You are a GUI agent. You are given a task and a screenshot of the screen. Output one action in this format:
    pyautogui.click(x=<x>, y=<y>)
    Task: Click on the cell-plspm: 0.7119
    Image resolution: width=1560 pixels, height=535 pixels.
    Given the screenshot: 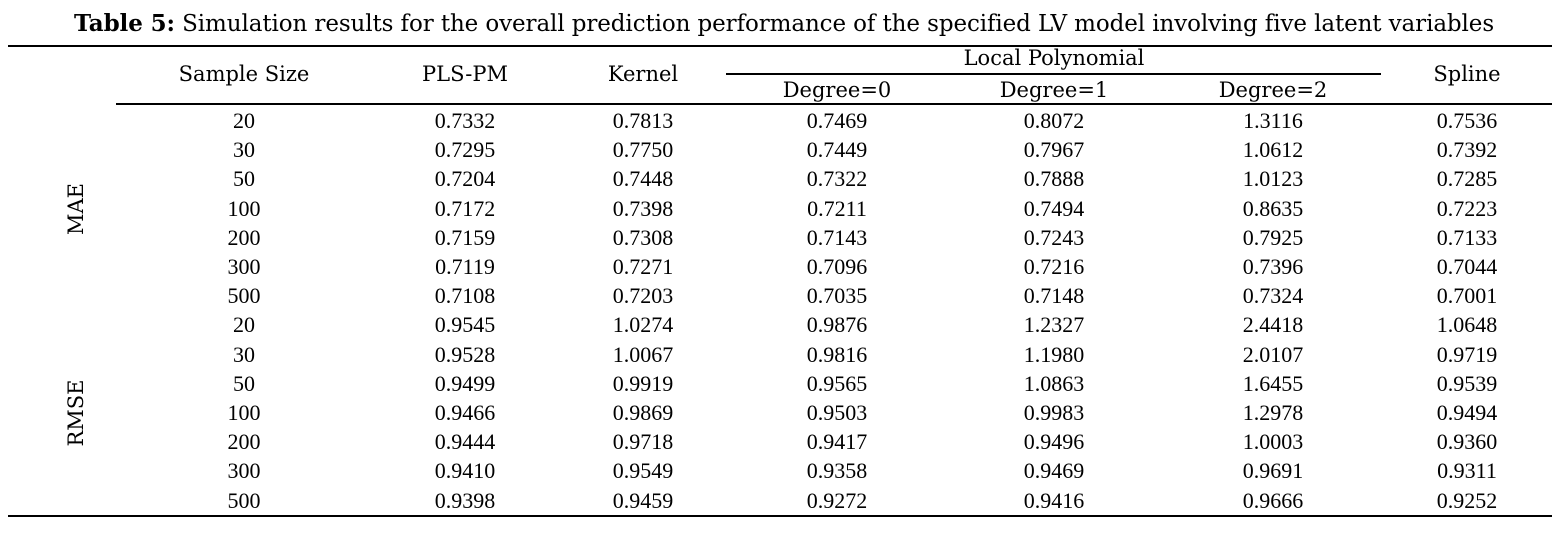 What is the action you would take?
    pyautogui.click(x=465, y=266)
    